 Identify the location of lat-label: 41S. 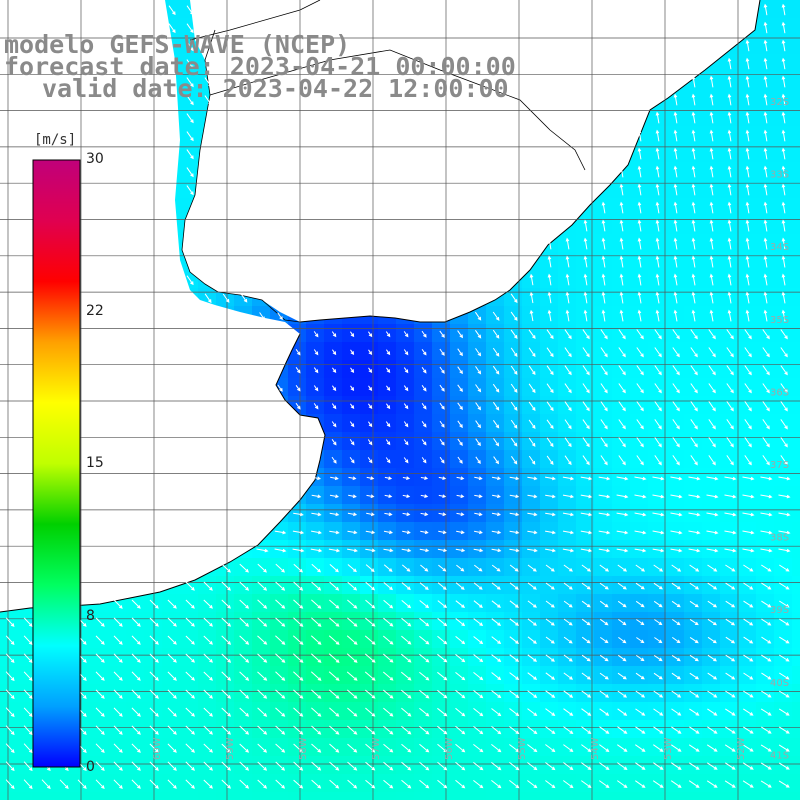
(779, 755).